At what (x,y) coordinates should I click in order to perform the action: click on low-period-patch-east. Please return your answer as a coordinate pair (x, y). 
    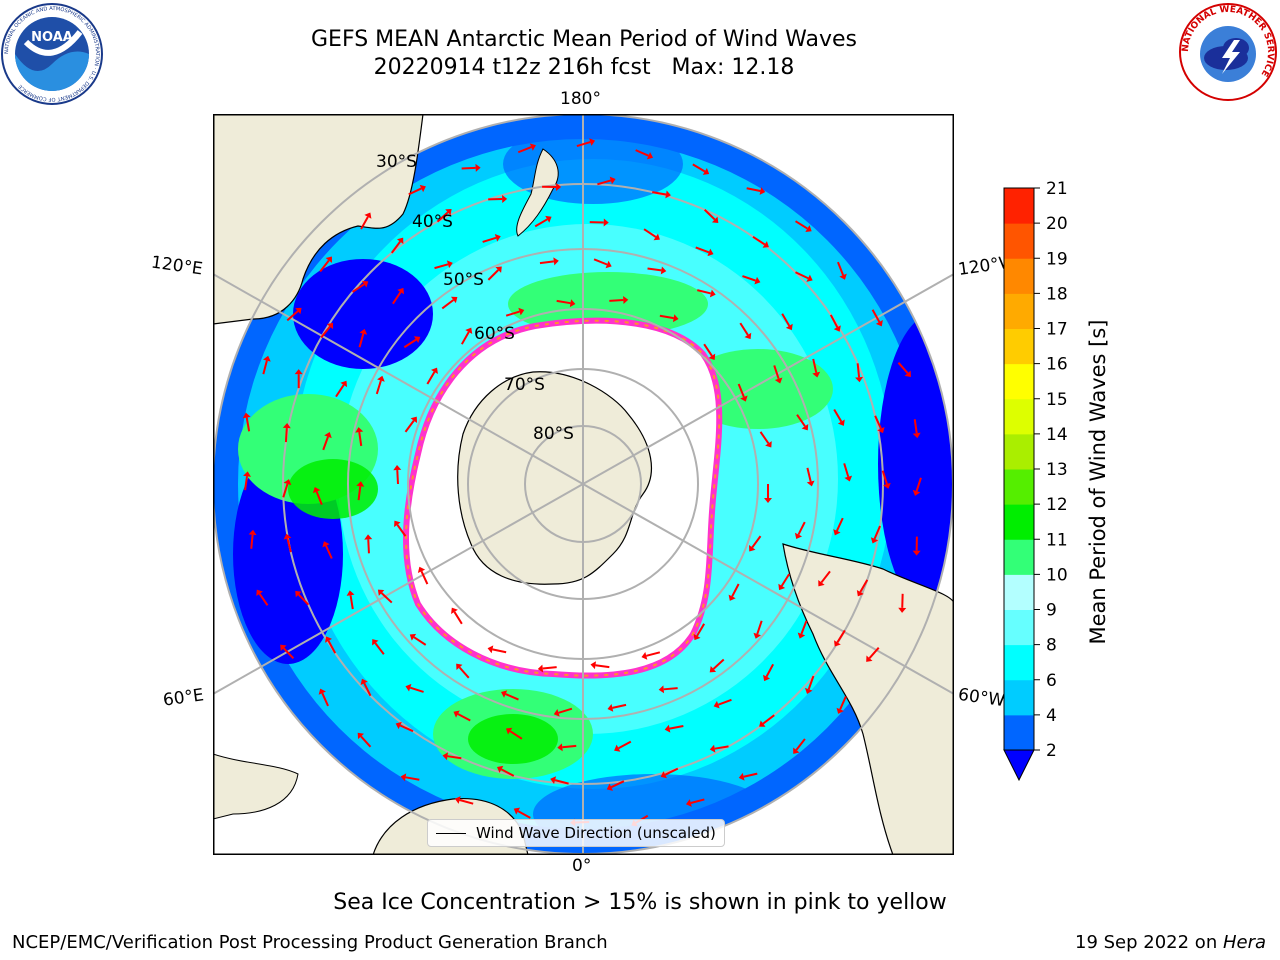
    Looking at the image, I should click on (915, 464).